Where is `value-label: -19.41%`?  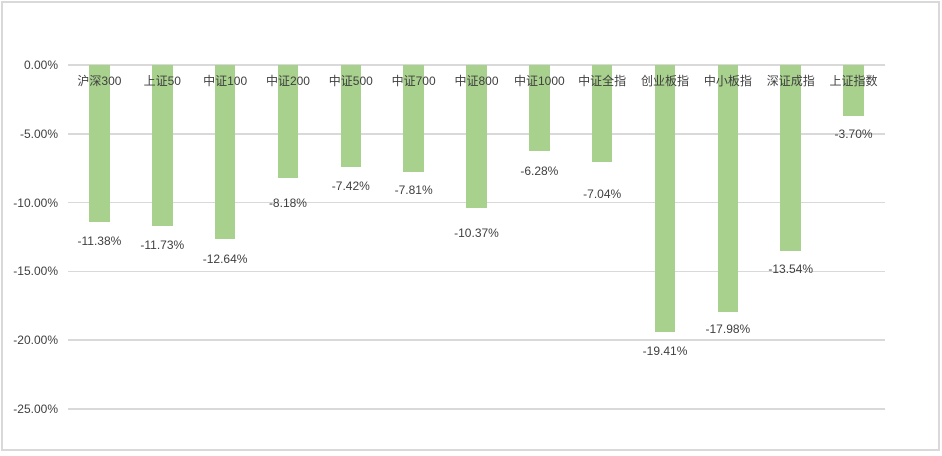
value-label: -19.41% is located at coordinates (665, 351).